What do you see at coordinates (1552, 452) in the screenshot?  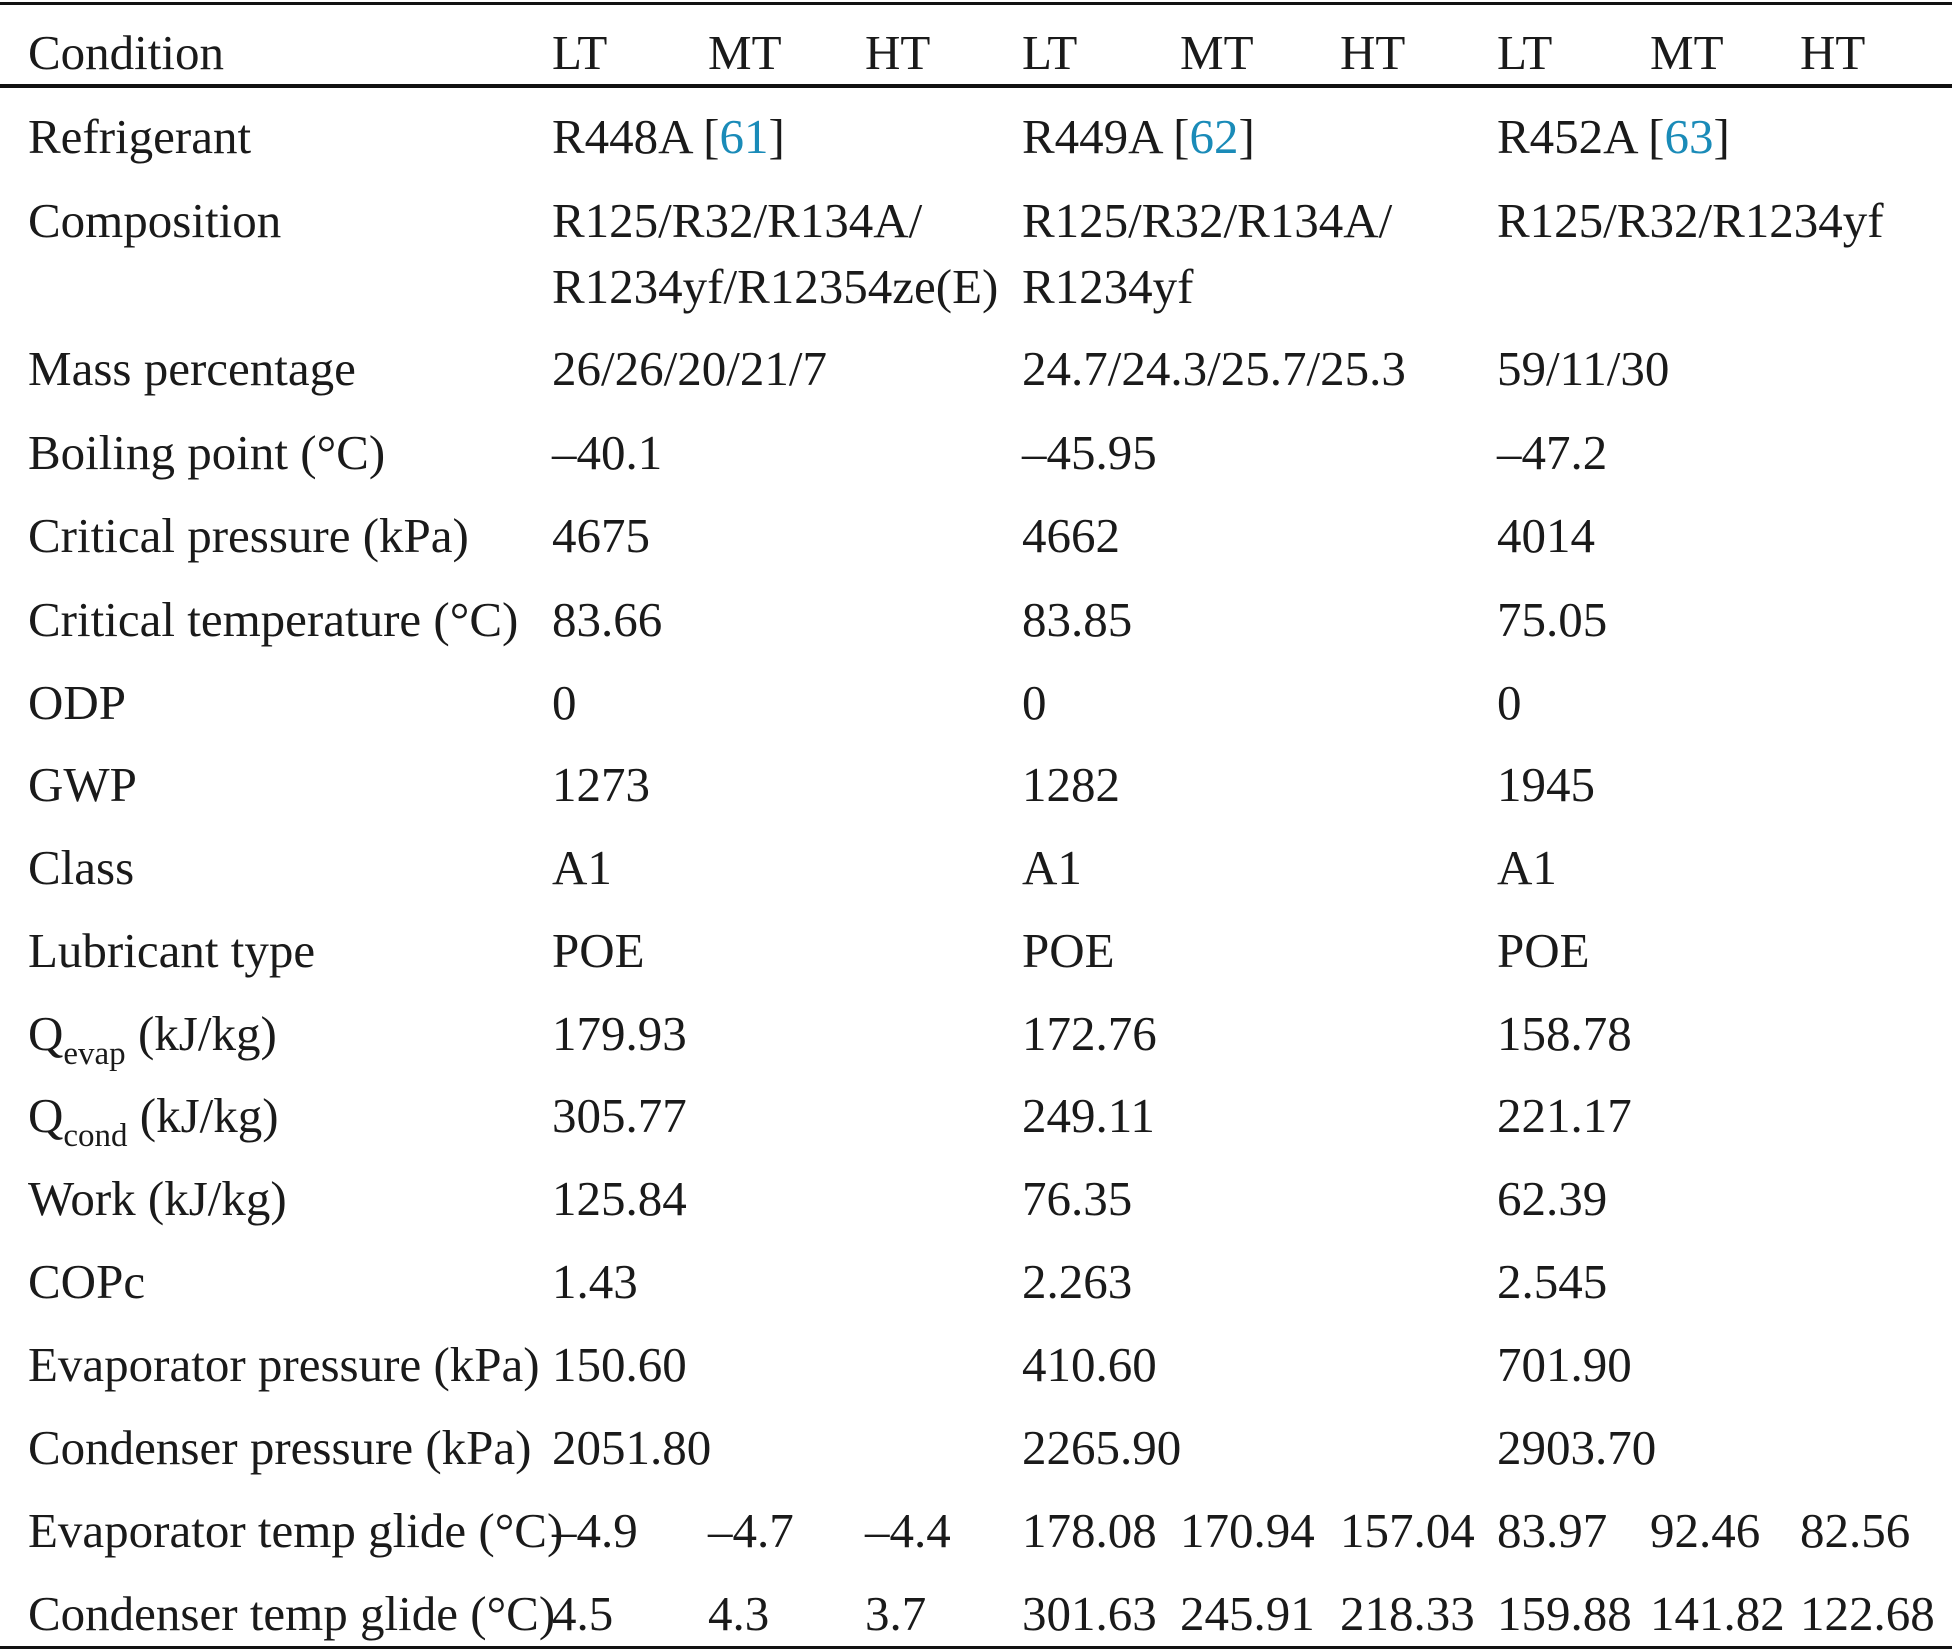 I see `table-cell: –47.2` at bounding box center [1552, 452].